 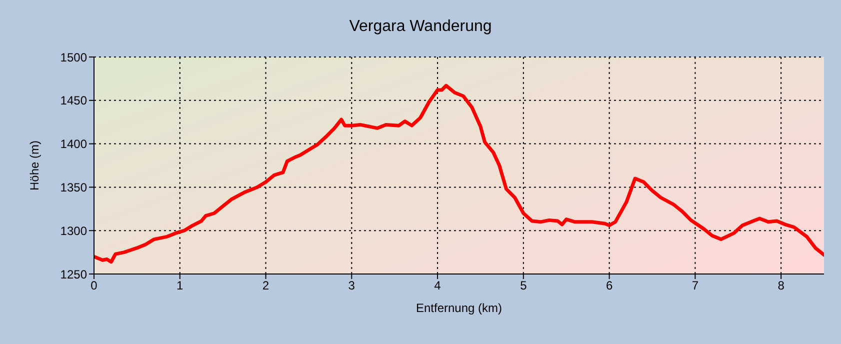 I want to click on x-tick-label: 1, so click(x=180, y=285).